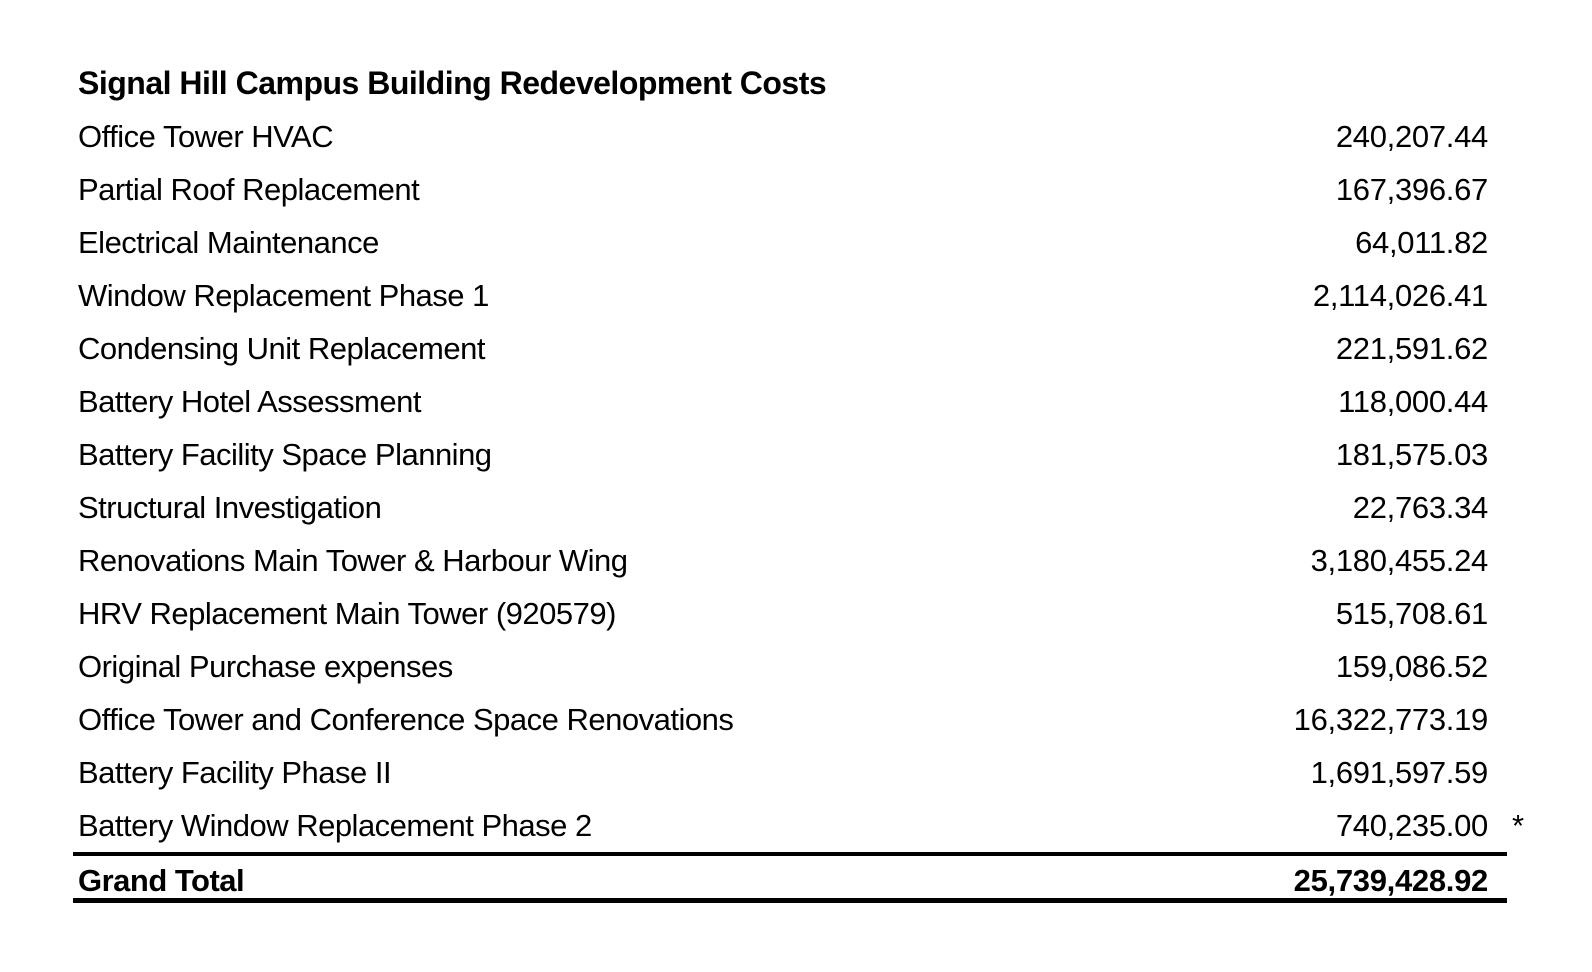 The width and height of the screenshot is (1592, 972). What do you see at coordinates (790, 348) in the screenshot?
I see `table-row: Condensing Unit Replacement 221,591.62` at bounding box center [790, 348].